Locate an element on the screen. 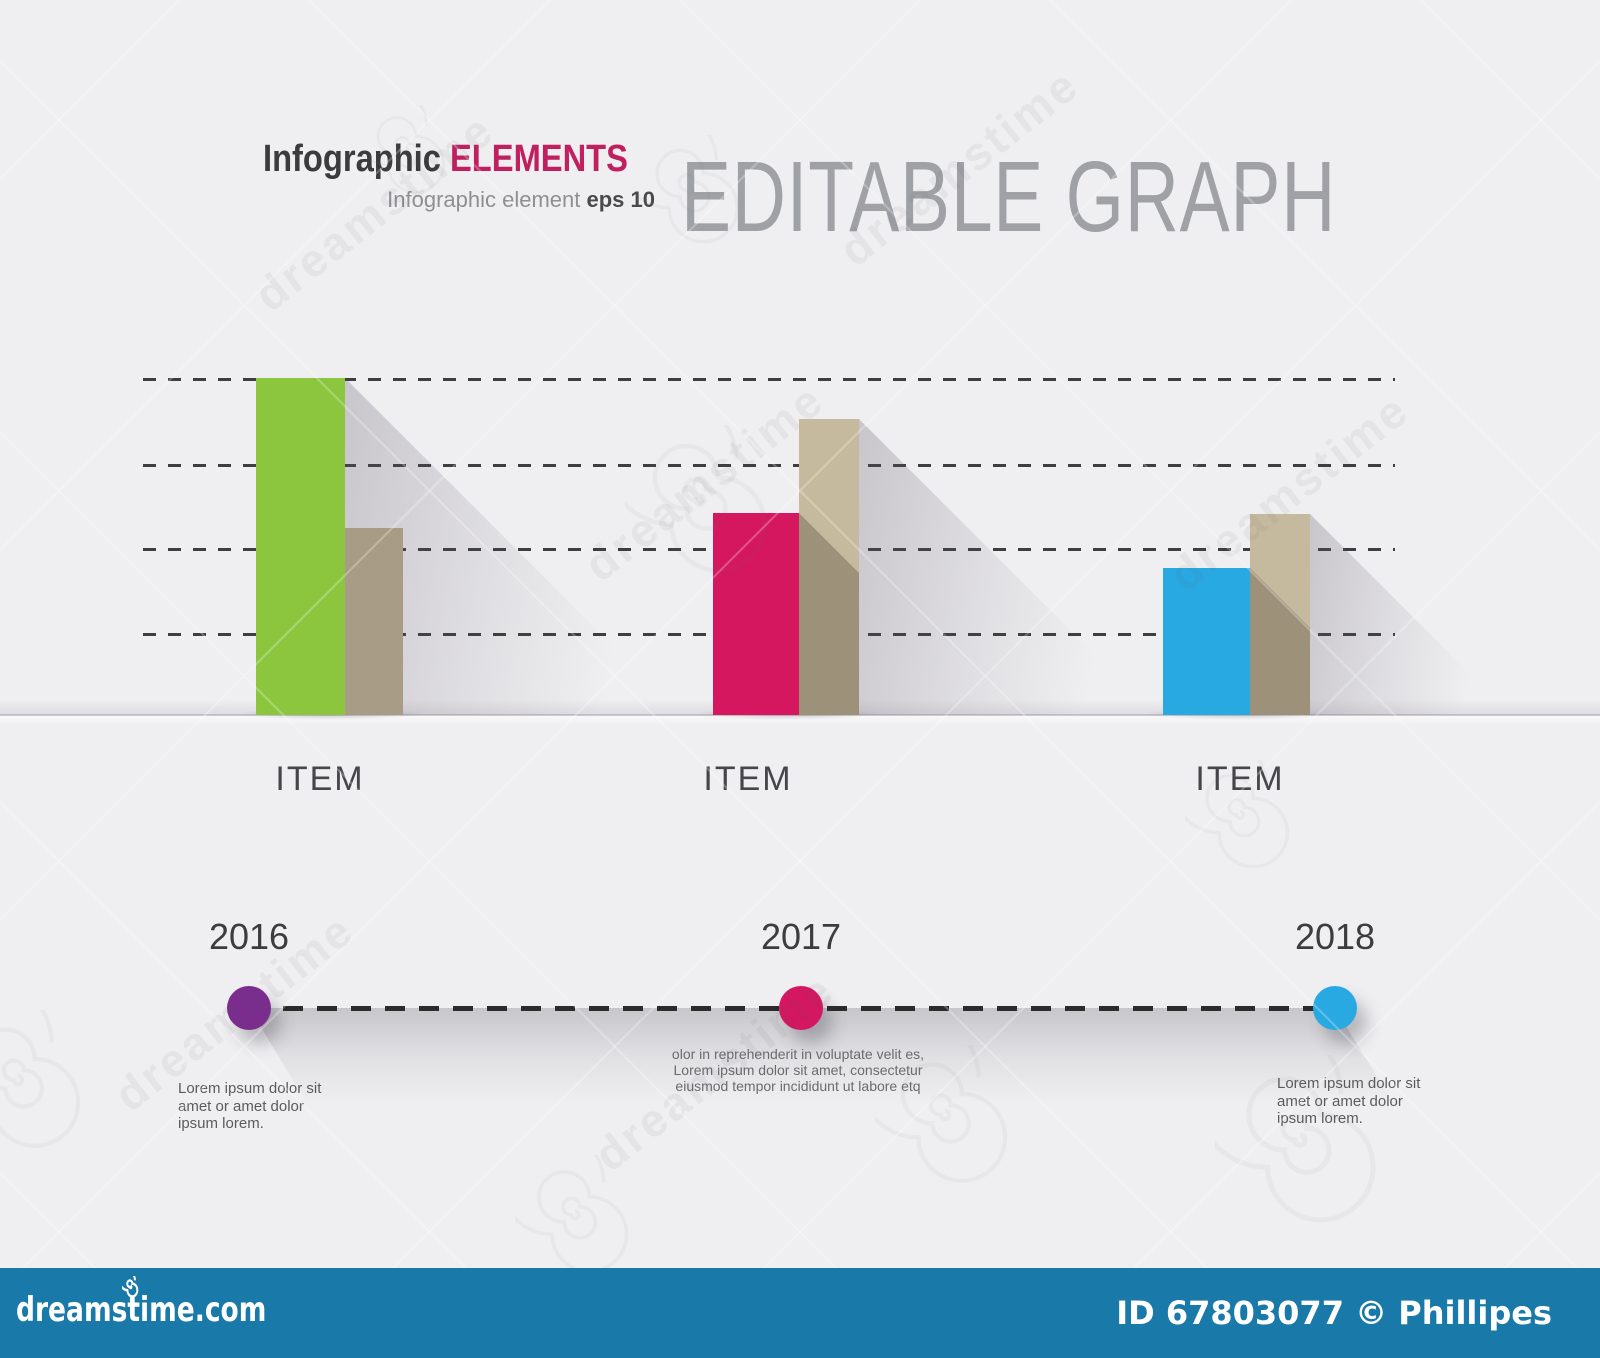  brand-text: dreamstime.com is located at coordinates (141, 1310).